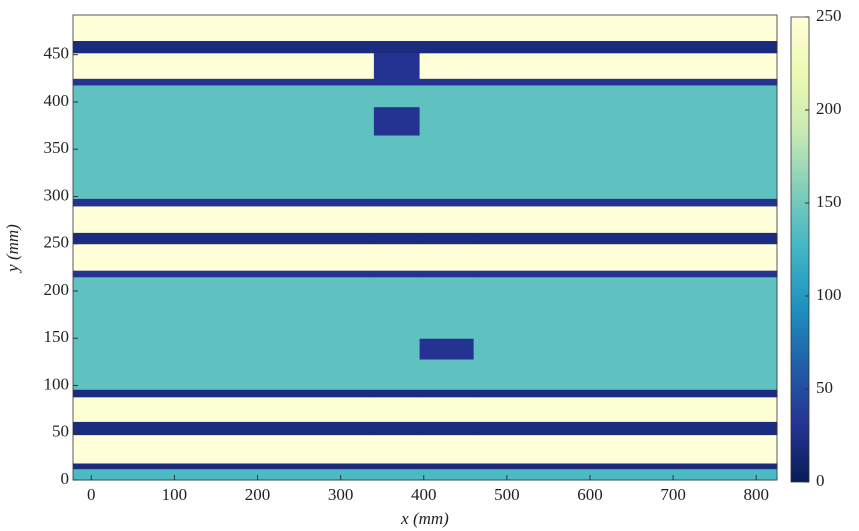  Describe the element at coordinates (829, 15) in the screenshot. I see `colorbar-tick-label: 250` at that location.